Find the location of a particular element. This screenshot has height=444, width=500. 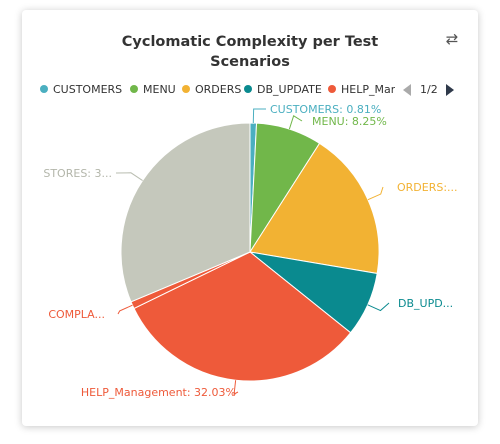

legend-label: HELP_Mana is located at coordinates (368, 89).